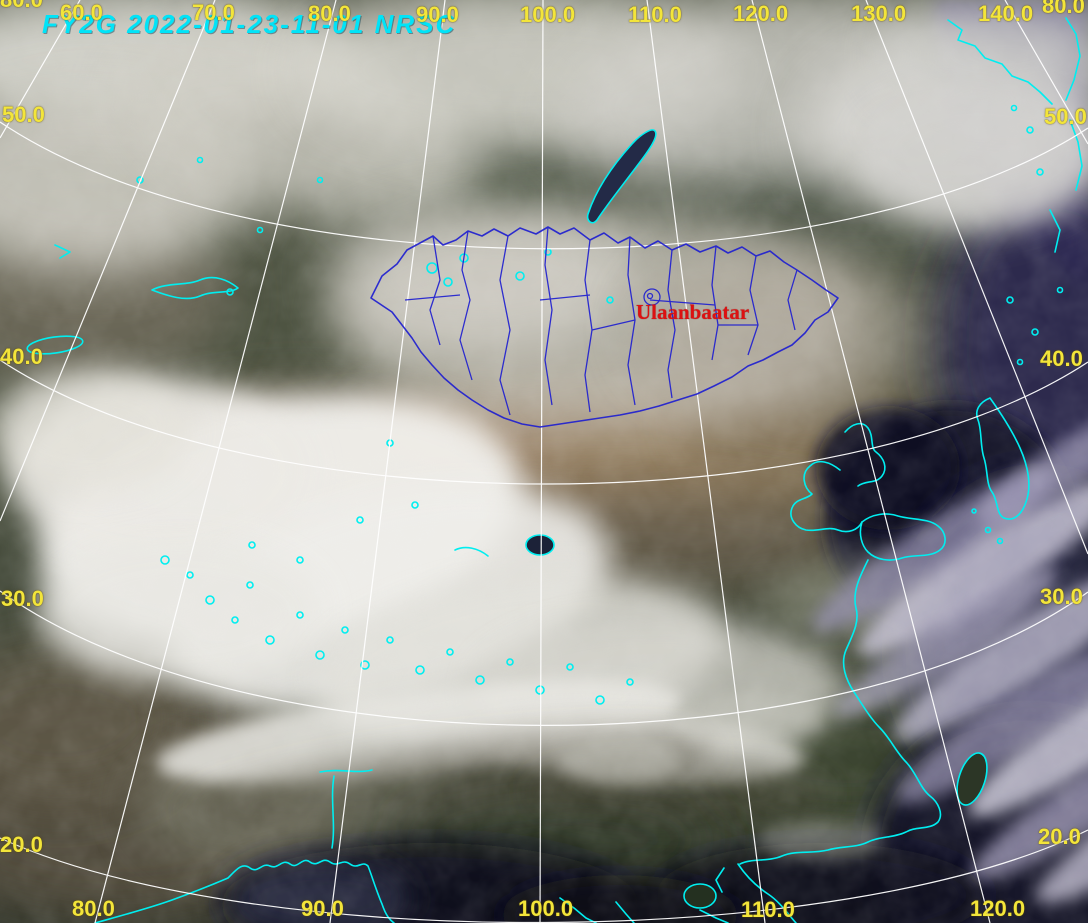 The image size is (1088, 923). Describe the element at coordinates (108, 261) in the screenshot. I see `meridian-70e` at that location.